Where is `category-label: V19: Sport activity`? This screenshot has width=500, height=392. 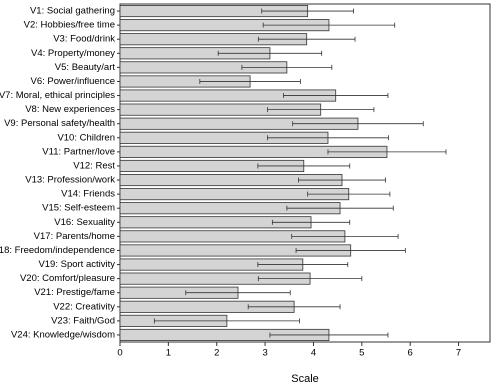
category-label: V19: Sport activity is located at coordinates (76, 264).